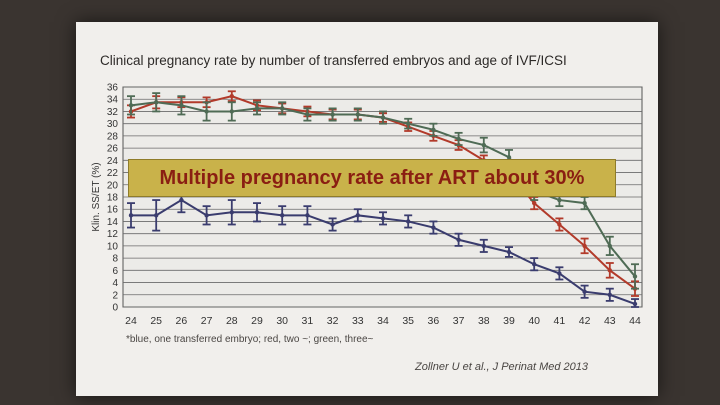 The image size is (720, 405). What do you see at coordinates (434, 321) in the screenshot?
I see `x-tick-label: 36` at bounding box center [434, 321].